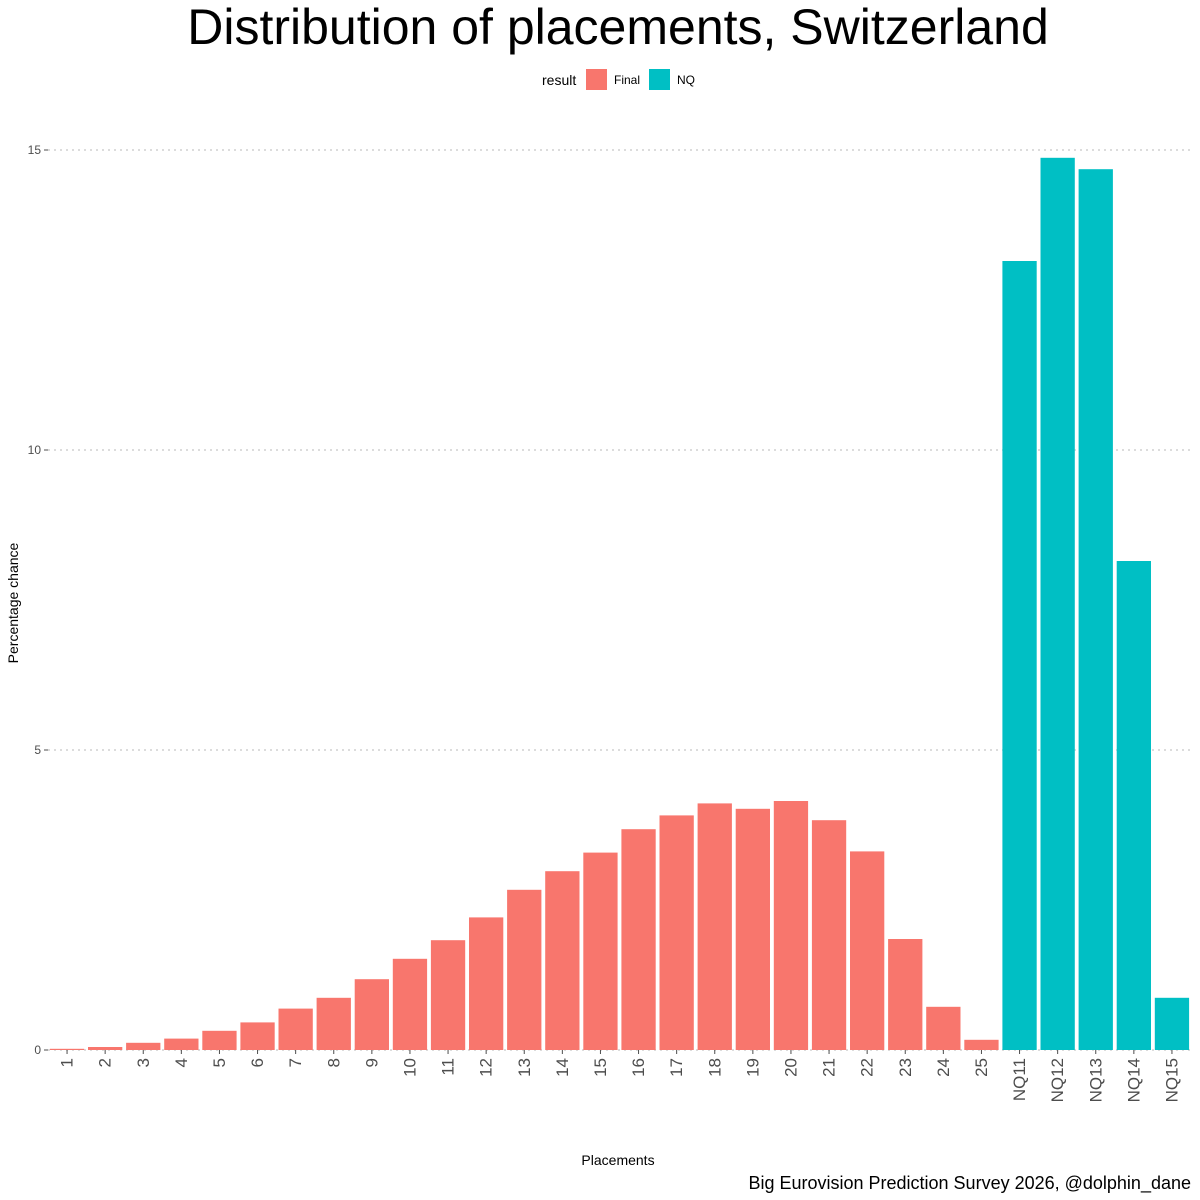  What do you see at coordinates (181, 1062) in the screenshot?
I see `x-tick-label-4: 4` at bounding box center [181, 1062].